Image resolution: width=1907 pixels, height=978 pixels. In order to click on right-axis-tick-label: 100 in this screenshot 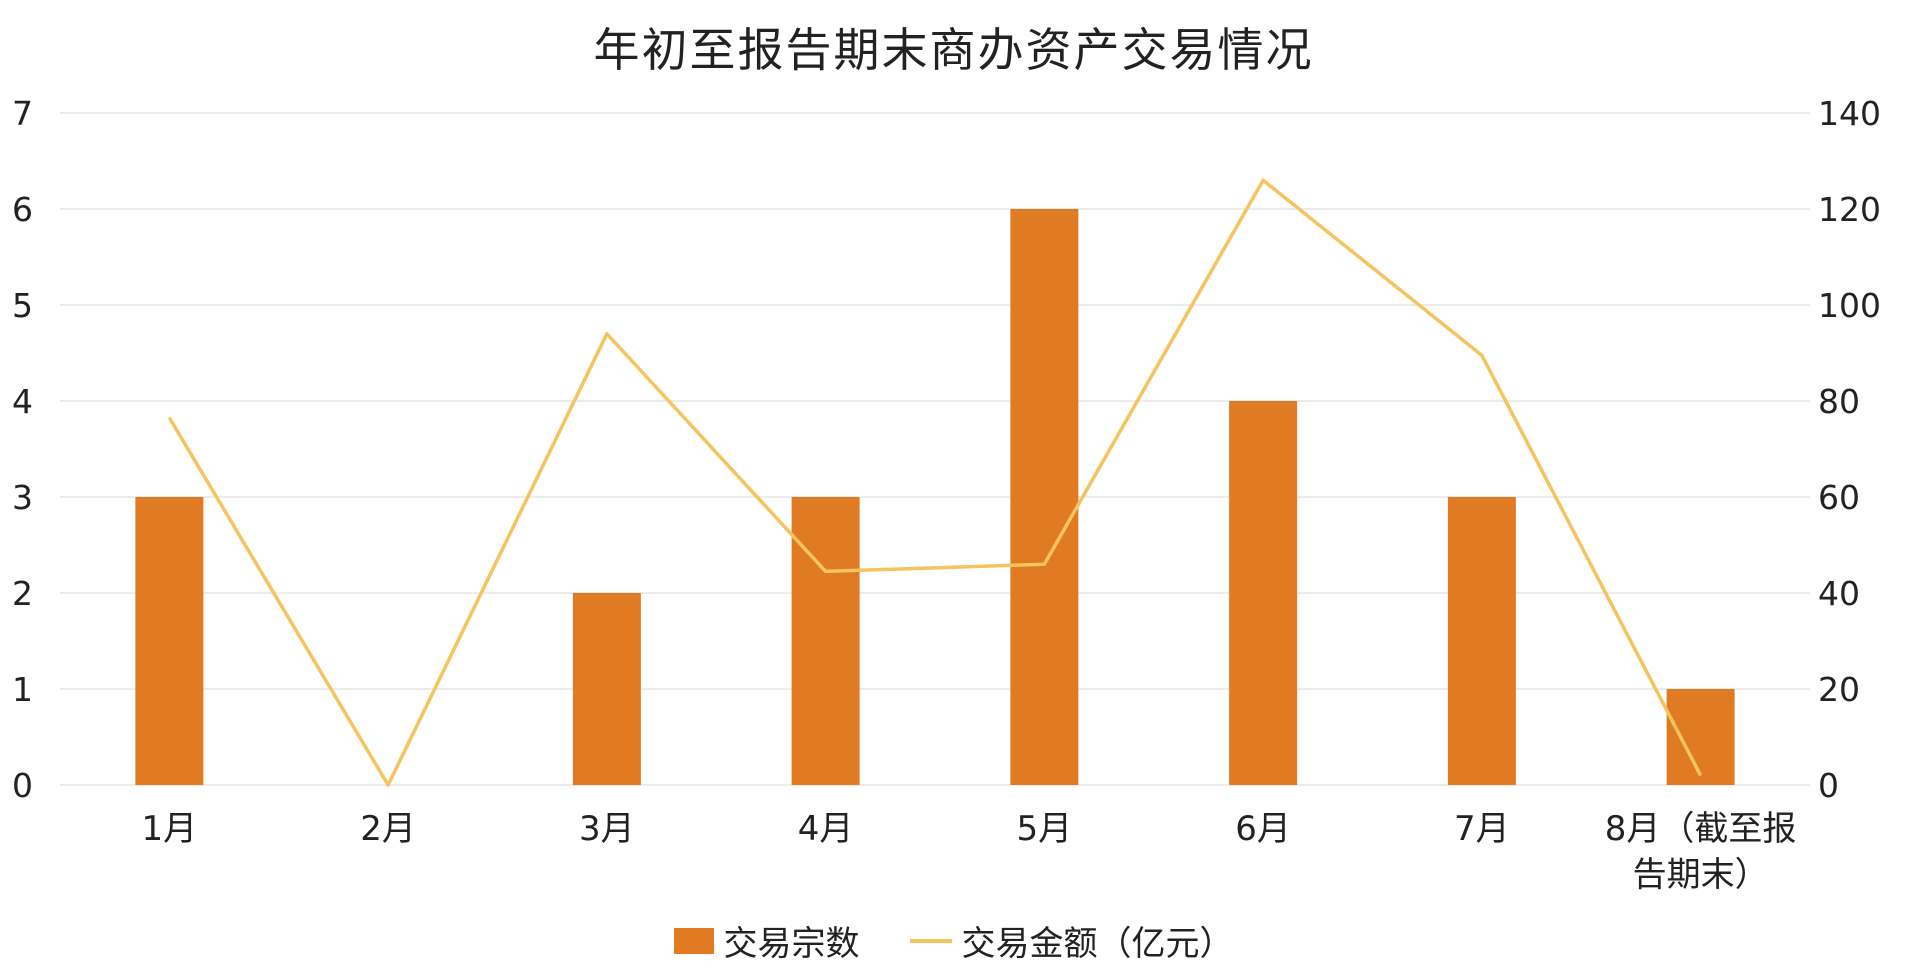, I will do `click(1849, 305)`.